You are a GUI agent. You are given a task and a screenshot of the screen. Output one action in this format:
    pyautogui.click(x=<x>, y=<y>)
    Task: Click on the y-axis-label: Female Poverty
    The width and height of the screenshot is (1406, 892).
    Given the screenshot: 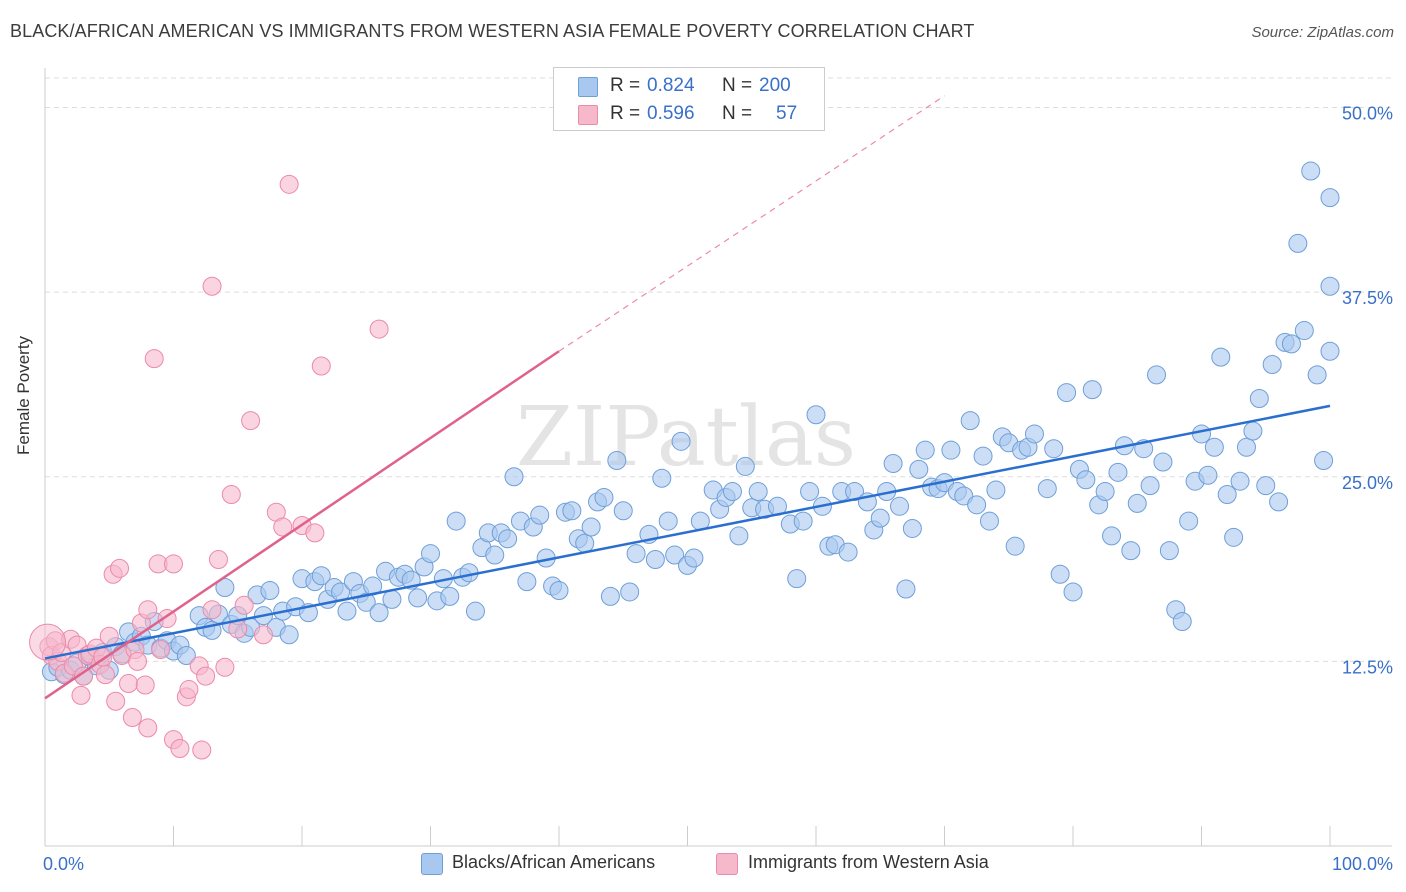 What is the action you would take?
    pyautogui.click(x=23, y=395)
    